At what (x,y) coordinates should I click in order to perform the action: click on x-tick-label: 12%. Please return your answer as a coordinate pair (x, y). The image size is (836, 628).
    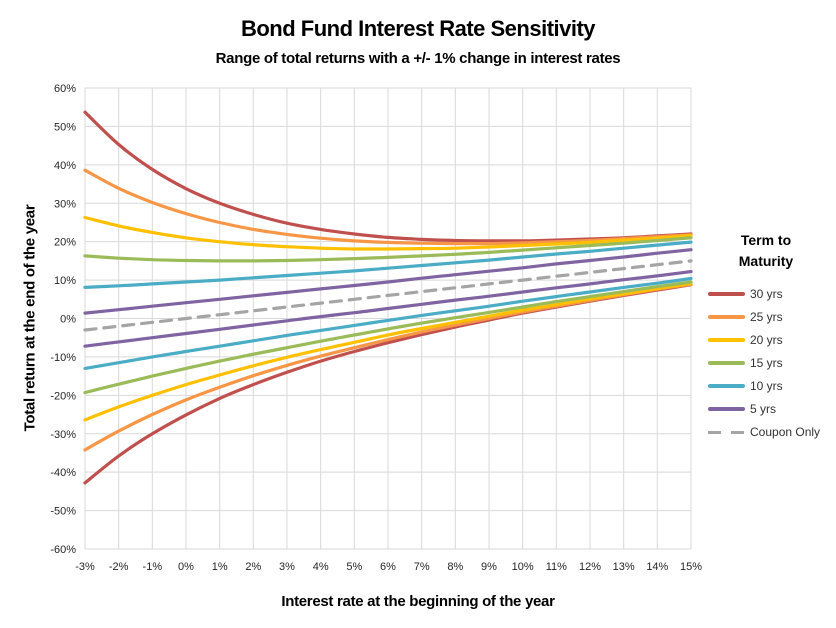
    Looking at the image, I should click on (590, 567).